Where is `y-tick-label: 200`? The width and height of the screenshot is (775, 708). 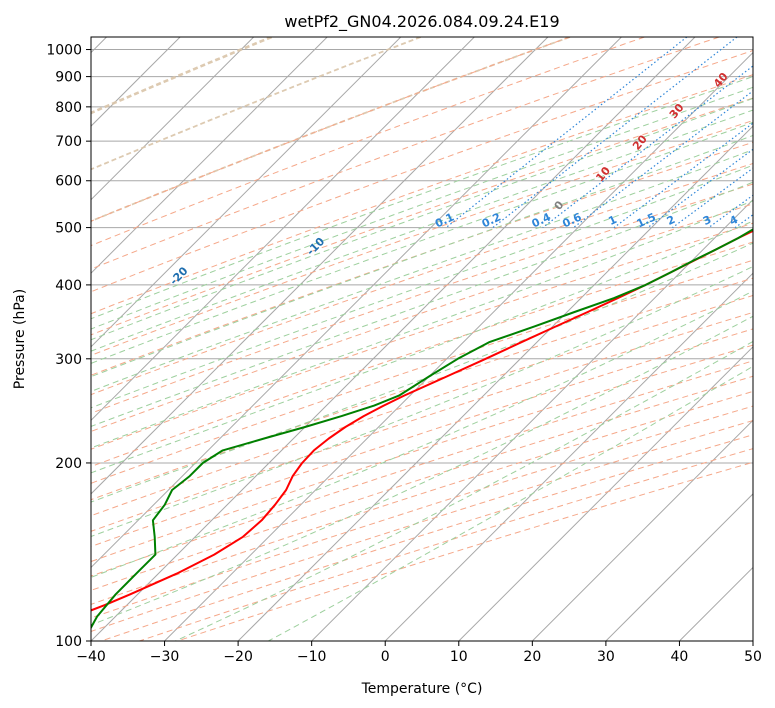 y-tick-label: 200 is located at coordinates (68, 464).